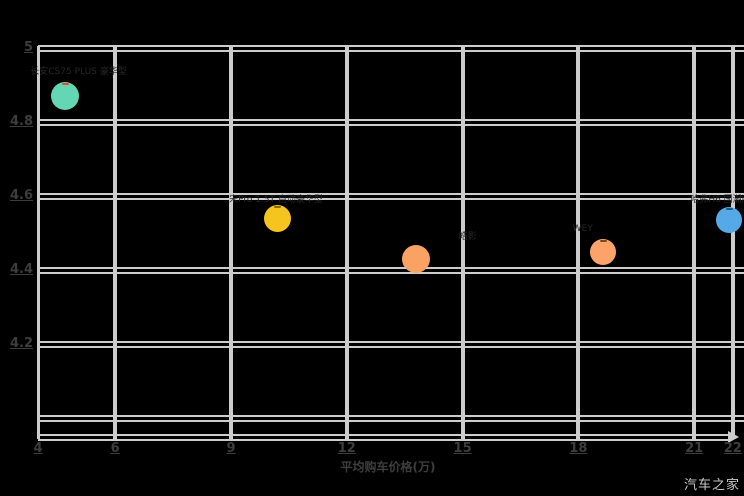  I want to click on watermark-autohome: 汽车之家, so click(711, 485).